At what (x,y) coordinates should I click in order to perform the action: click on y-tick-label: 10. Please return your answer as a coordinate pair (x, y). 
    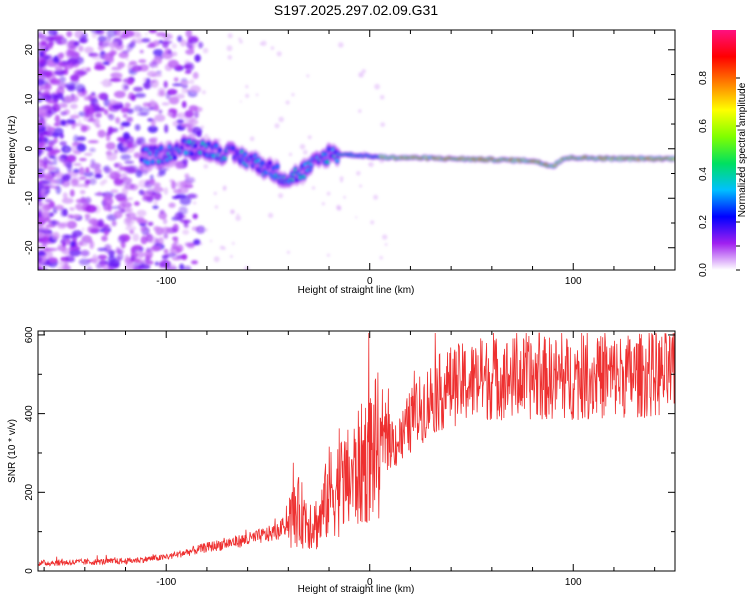
    Looking at the image, I should click on (29, 99).